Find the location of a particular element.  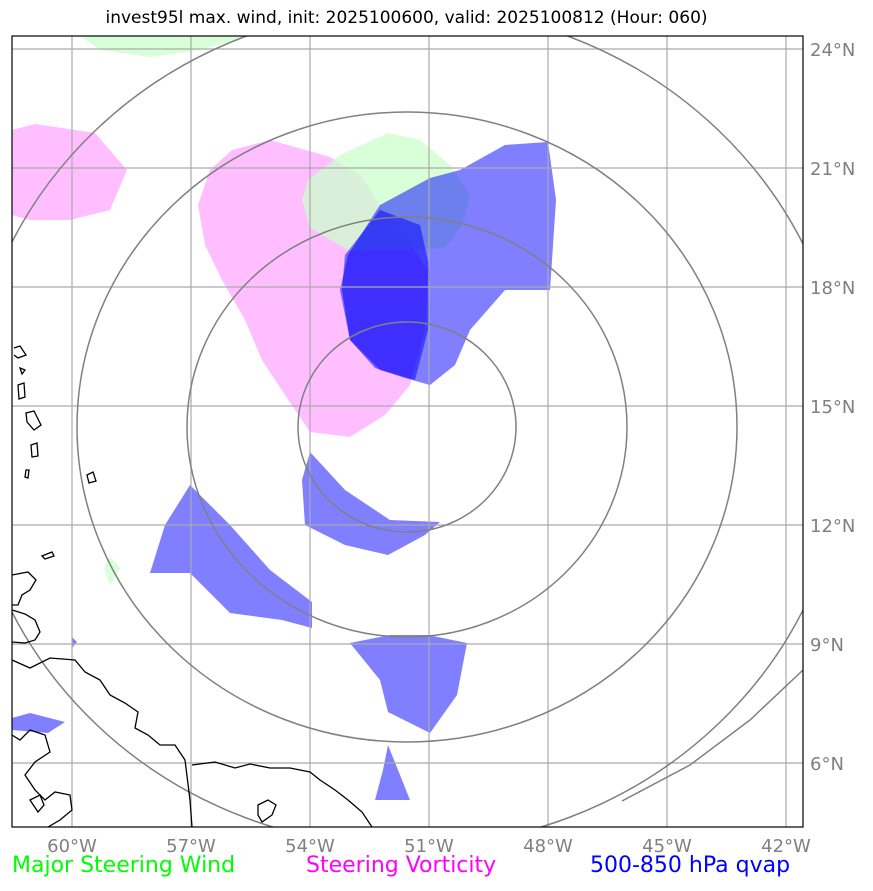

qvap-region-far-south is located at coordinates (392, 772).